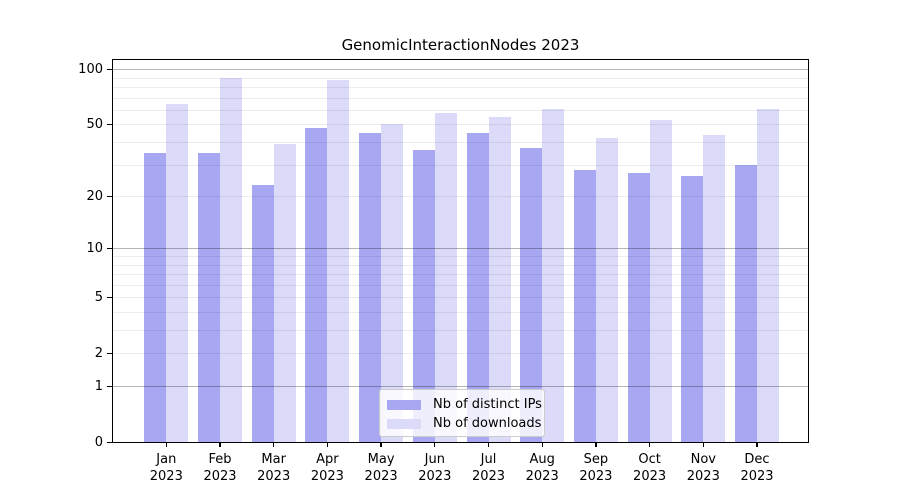 This screenshot has width=900, height=500. Describe the element at coordinates (435, 468) in the screenshot. I see `x-tick-label-jun: Jun 2023` at that location.